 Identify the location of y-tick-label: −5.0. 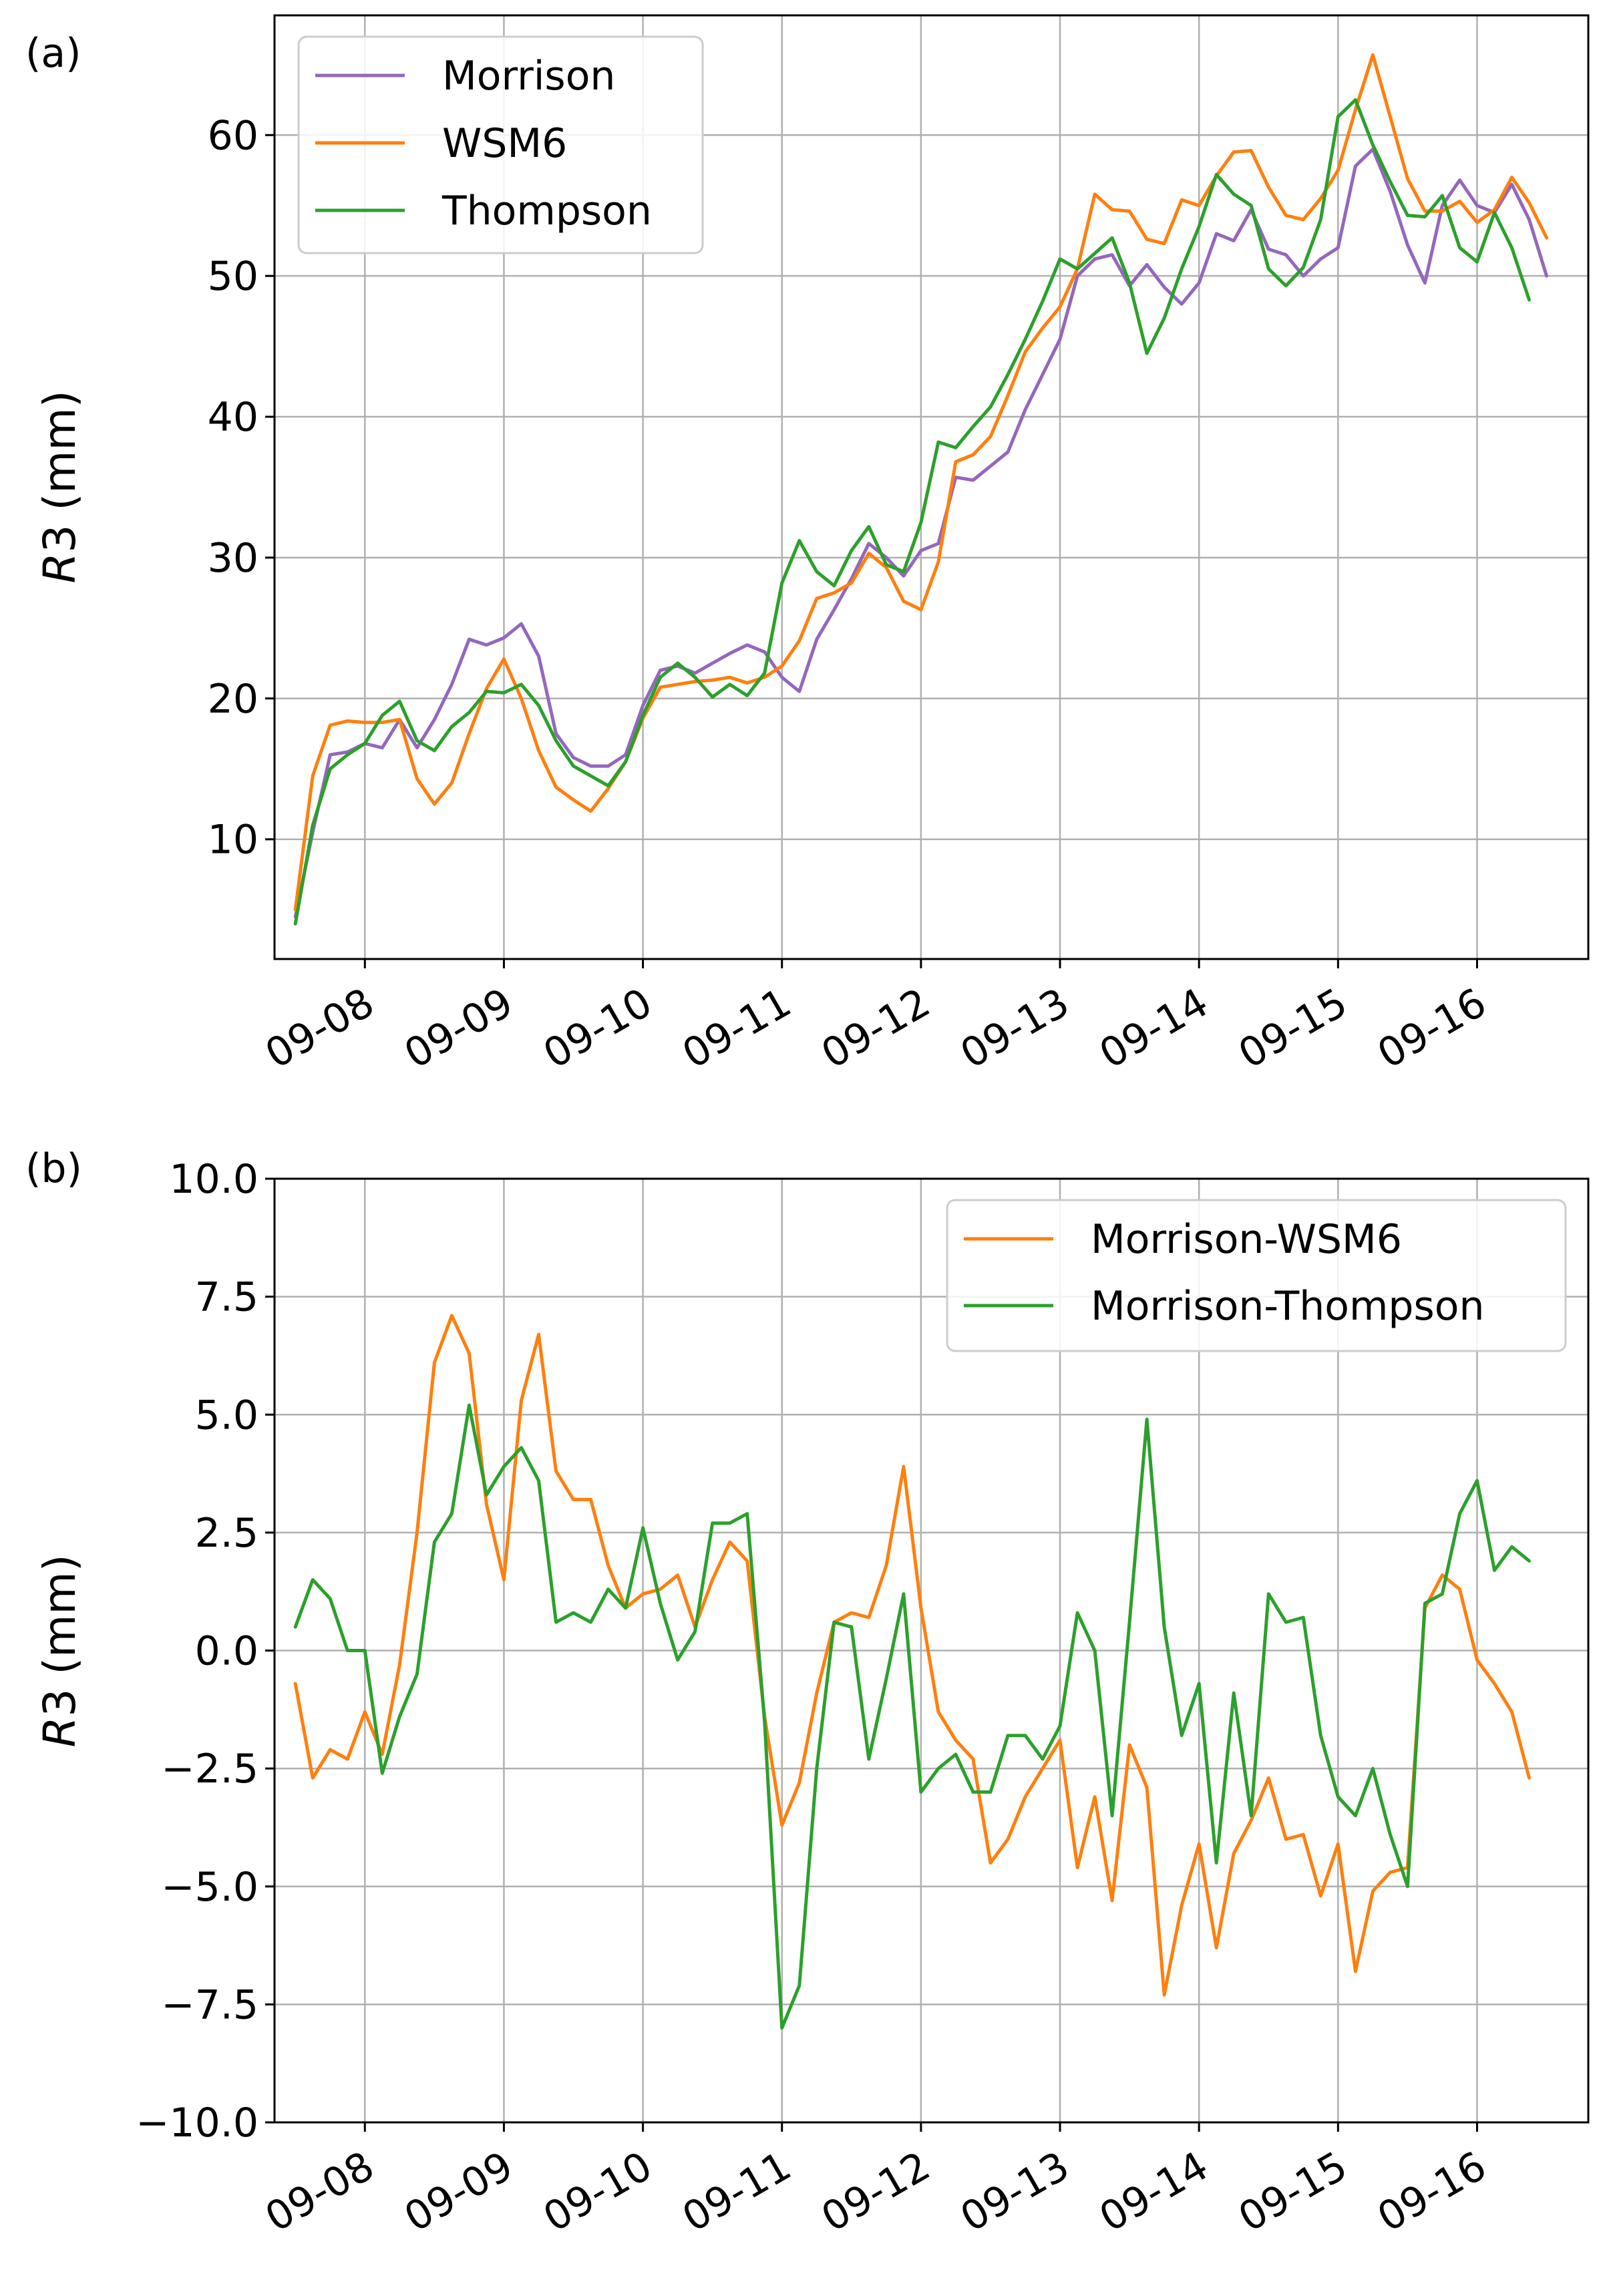
(209, 1887).